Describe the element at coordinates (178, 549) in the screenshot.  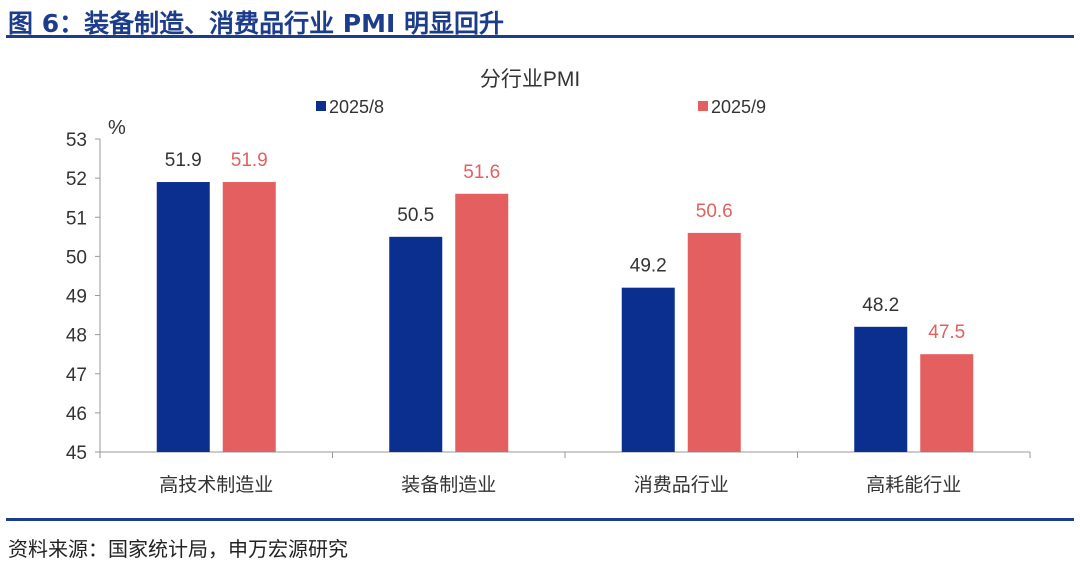
I see `source-note: 资料来源：国家统计局，申万宏源研究` at that location.